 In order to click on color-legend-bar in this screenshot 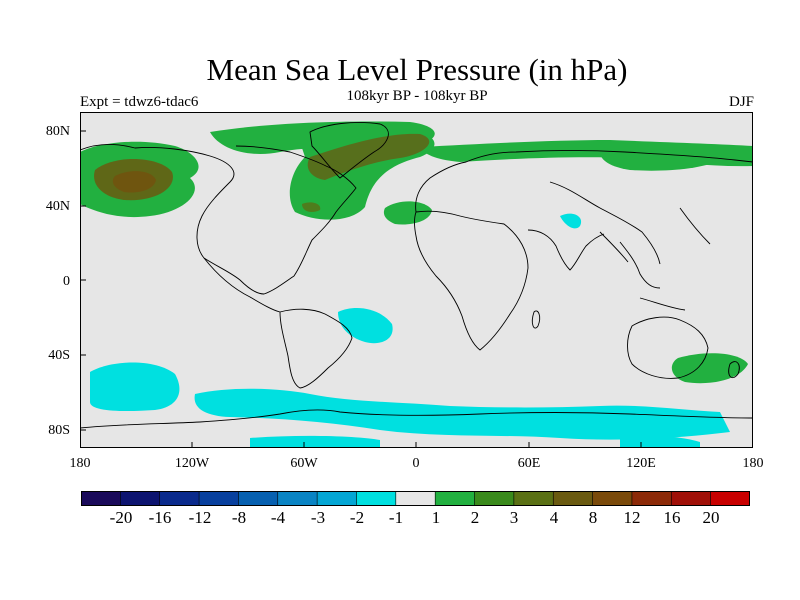, I will do `click(415, 498)`.